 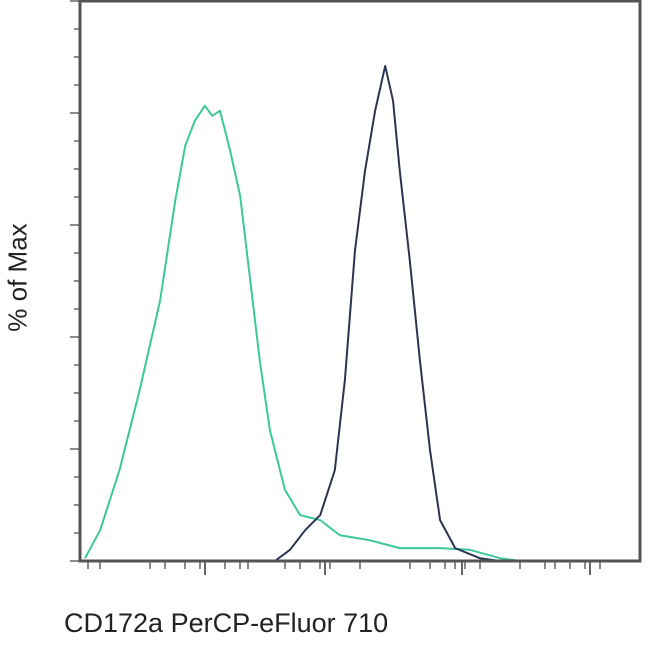 What do you see at coordinates (17, 277) in the screenshot?
I see `y-axis-label: % of Max` at bounding box center [17, 277].